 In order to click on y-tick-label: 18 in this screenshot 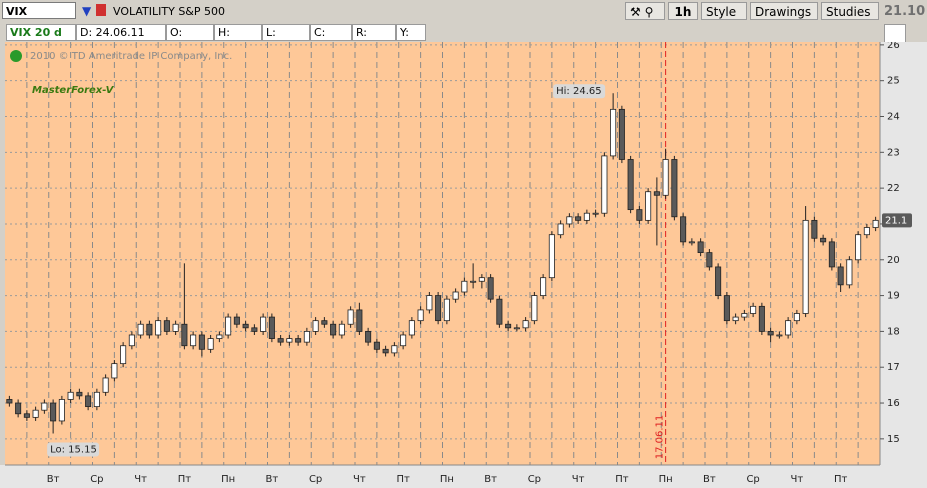, I will do `click(893, 331)`.